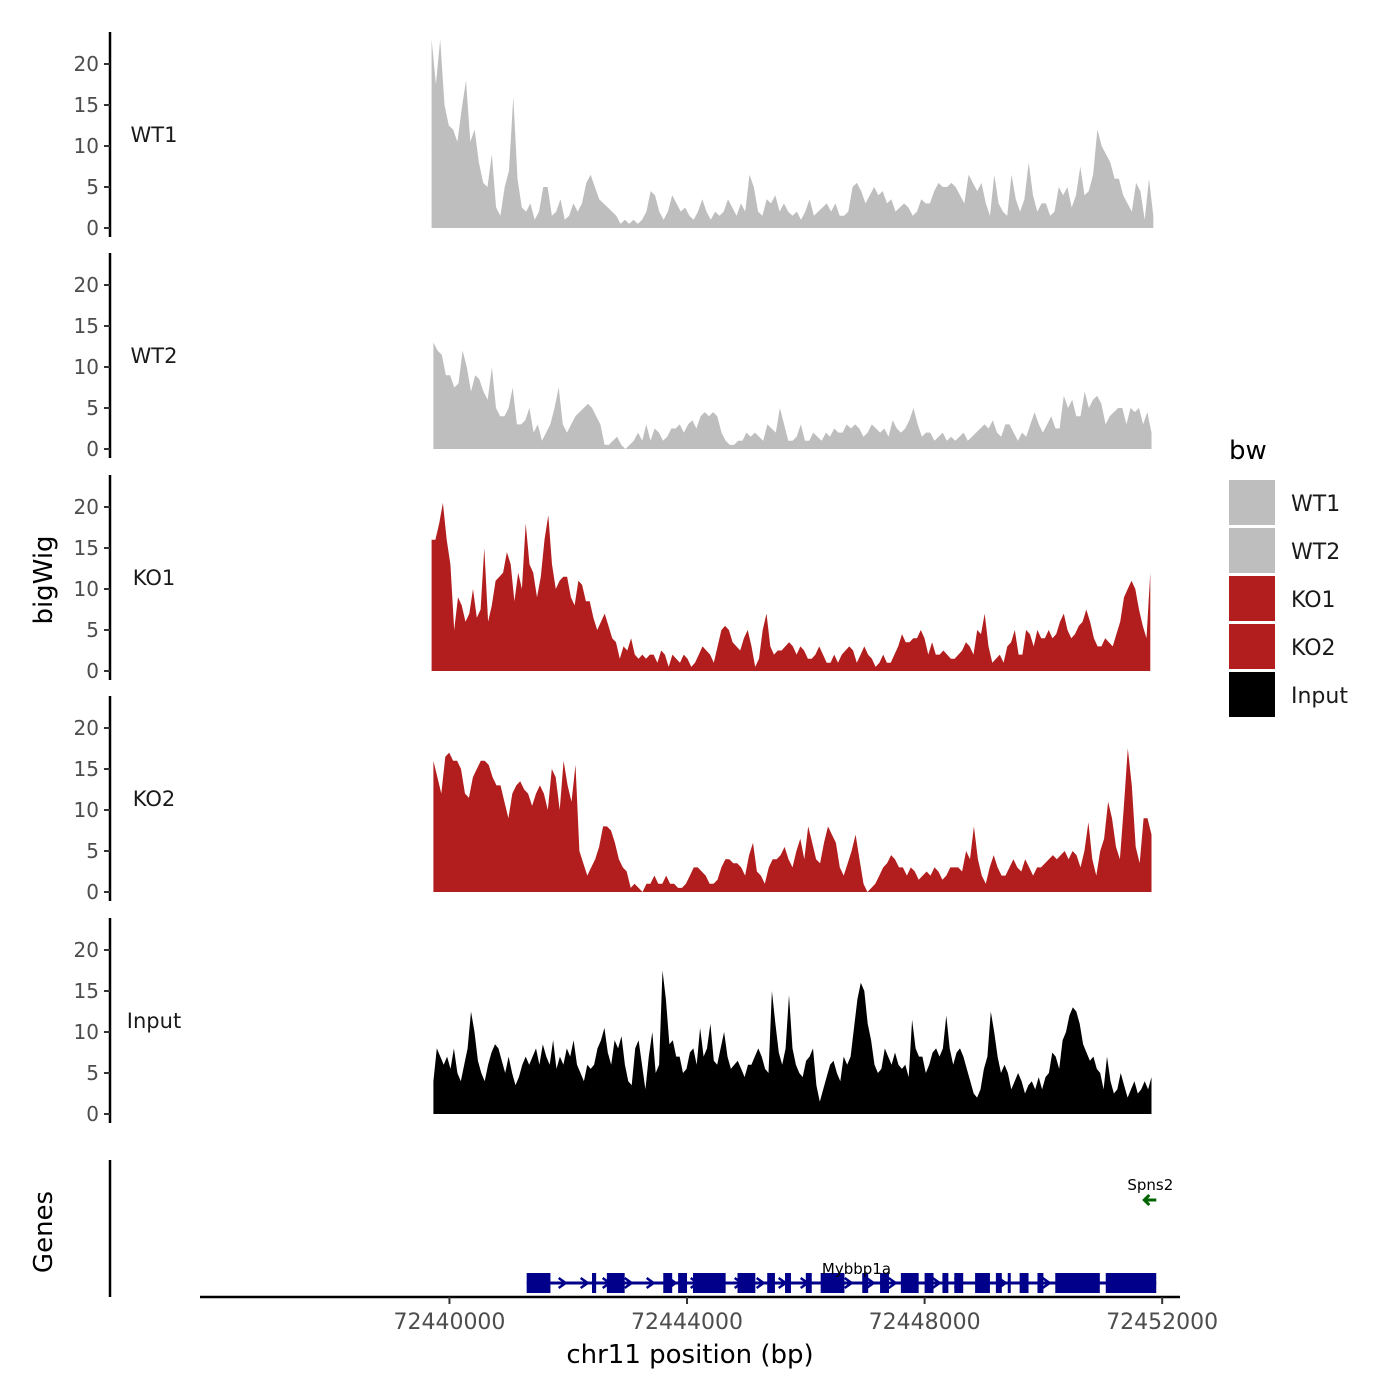 This screenshot has height=1400, width=1400. I want to click on track-wt2: 0 5 10 15 20 WT2, so click(613, 357).